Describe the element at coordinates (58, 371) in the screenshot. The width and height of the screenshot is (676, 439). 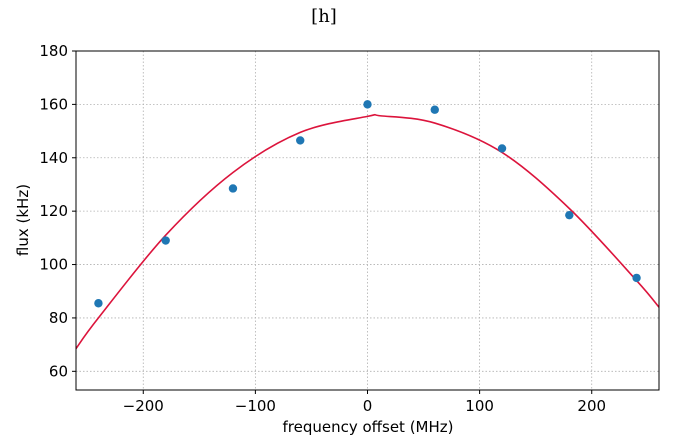
I see `y-tick-label: 60` at that location.